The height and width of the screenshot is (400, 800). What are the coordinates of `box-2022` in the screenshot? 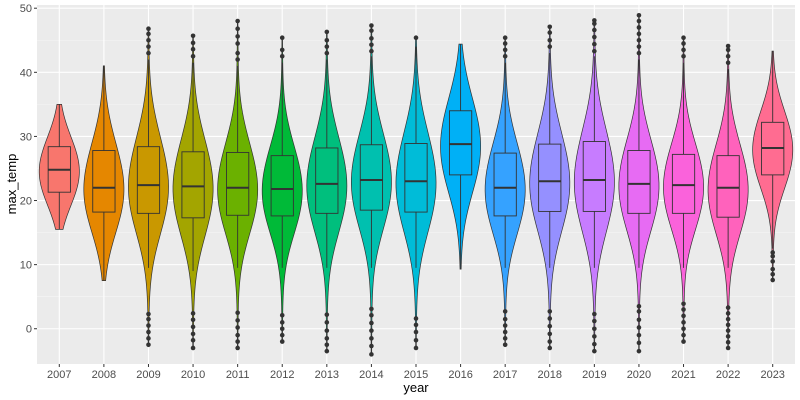 It's located at (728, 186).